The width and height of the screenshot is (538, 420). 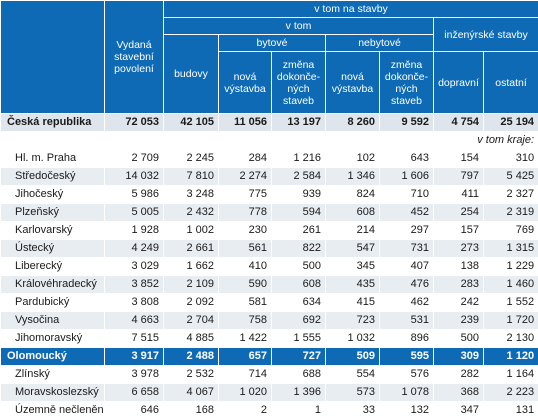 What do you see at coordinates (245, 285) in the screenshot?
I see `cell-new-build-res: 590` at bounding box center [245, 285].